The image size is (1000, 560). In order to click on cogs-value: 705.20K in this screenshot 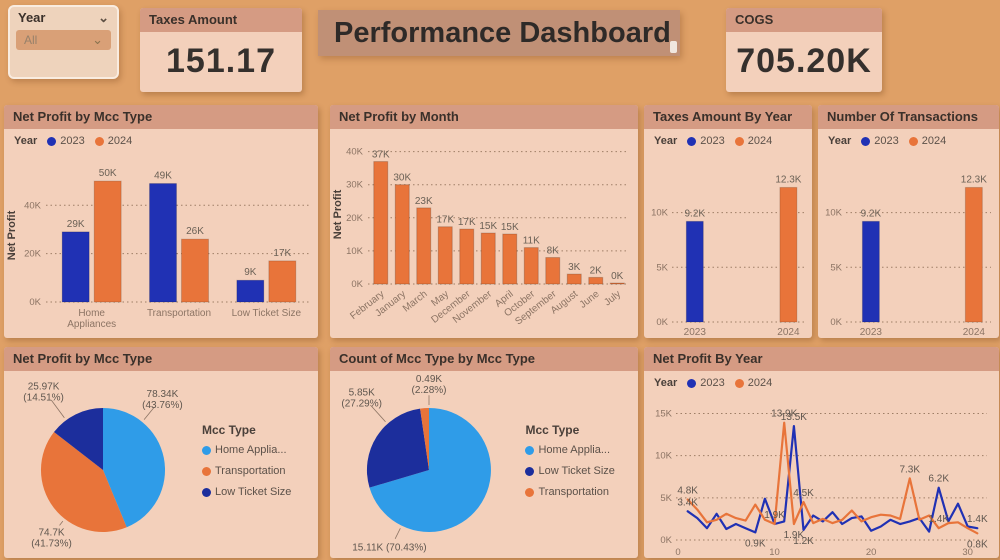, I will do `click(804, 61)`.